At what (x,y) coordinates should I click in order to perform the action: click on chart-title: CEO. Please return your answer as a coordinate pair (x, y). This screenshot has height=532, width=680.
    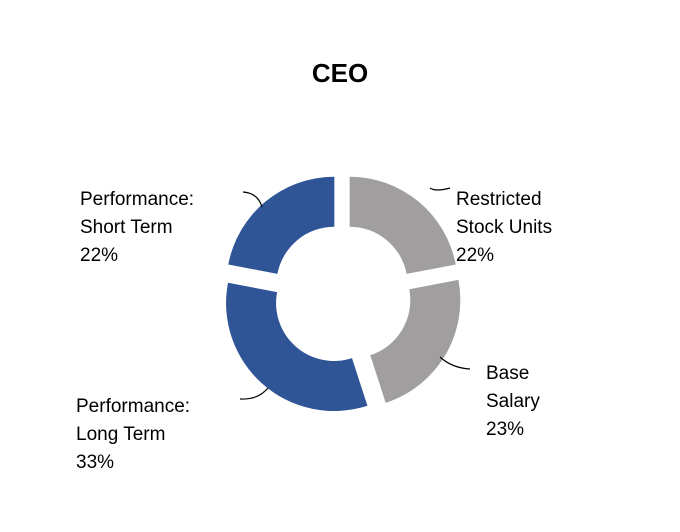
    Looking at the image, I should click on (340, 73).